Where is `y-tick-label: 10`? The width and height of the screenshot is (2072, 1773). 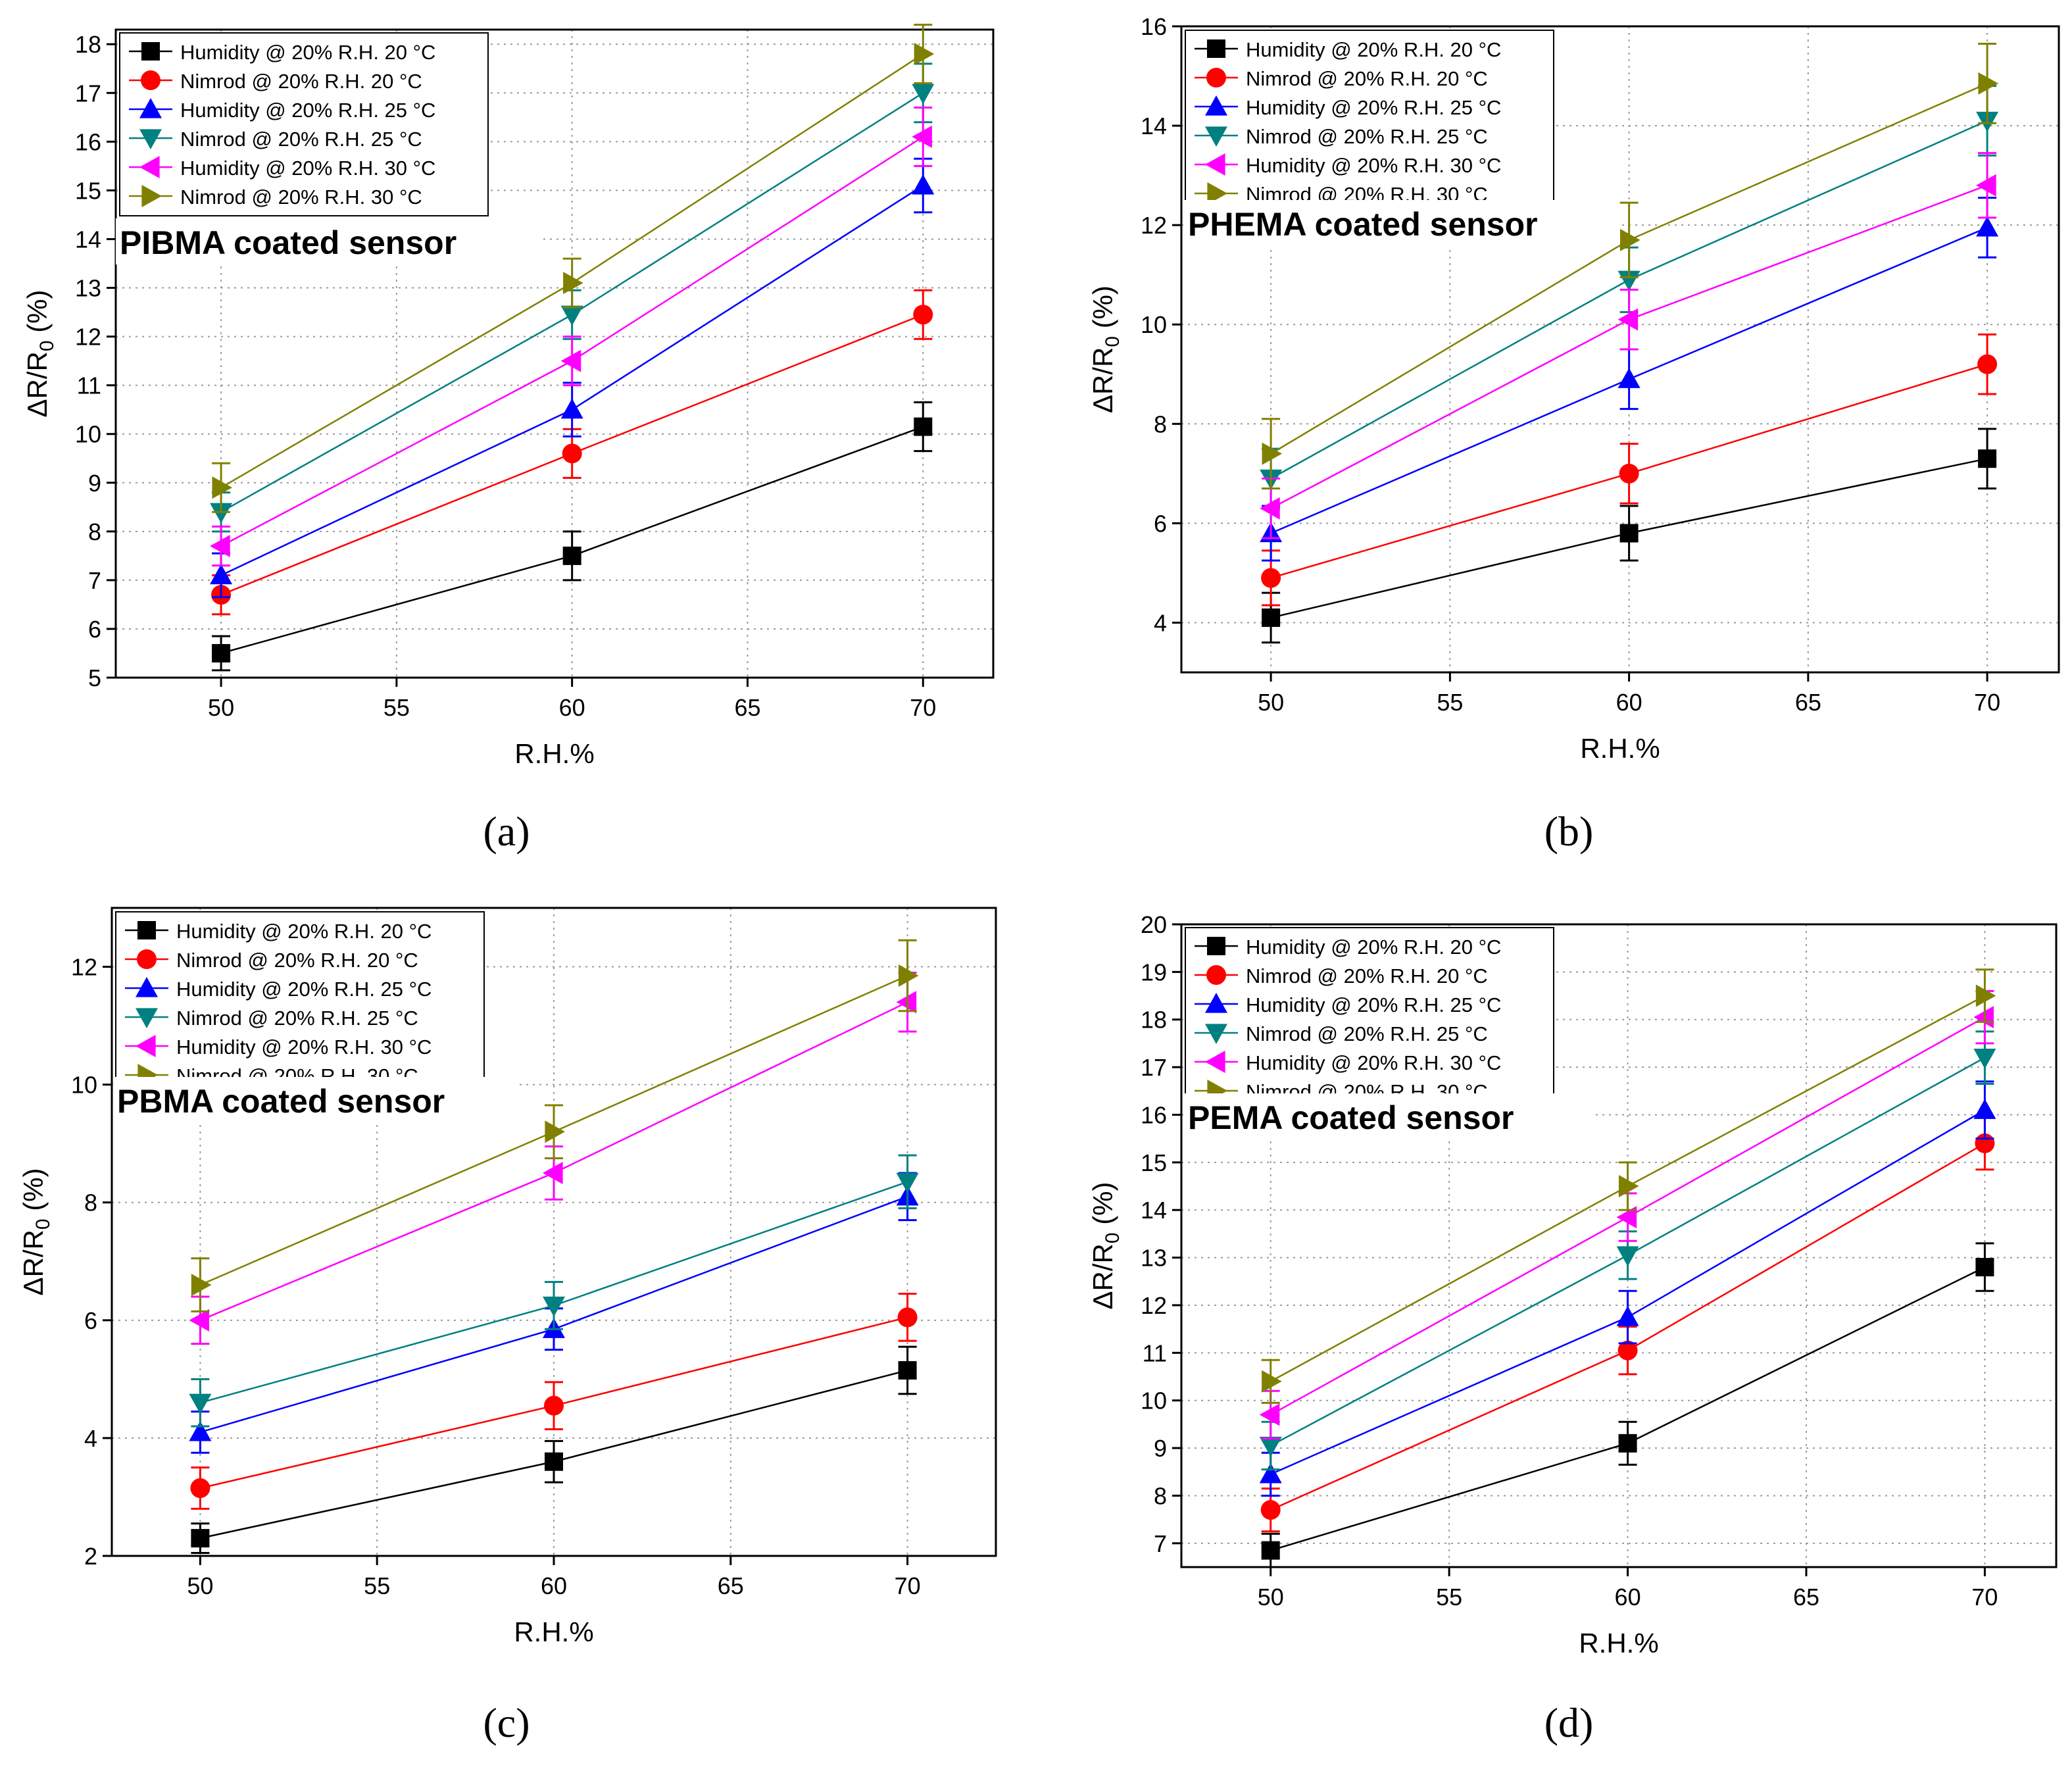 y-tick-label: 10 is located at coordinates (84, 1085).